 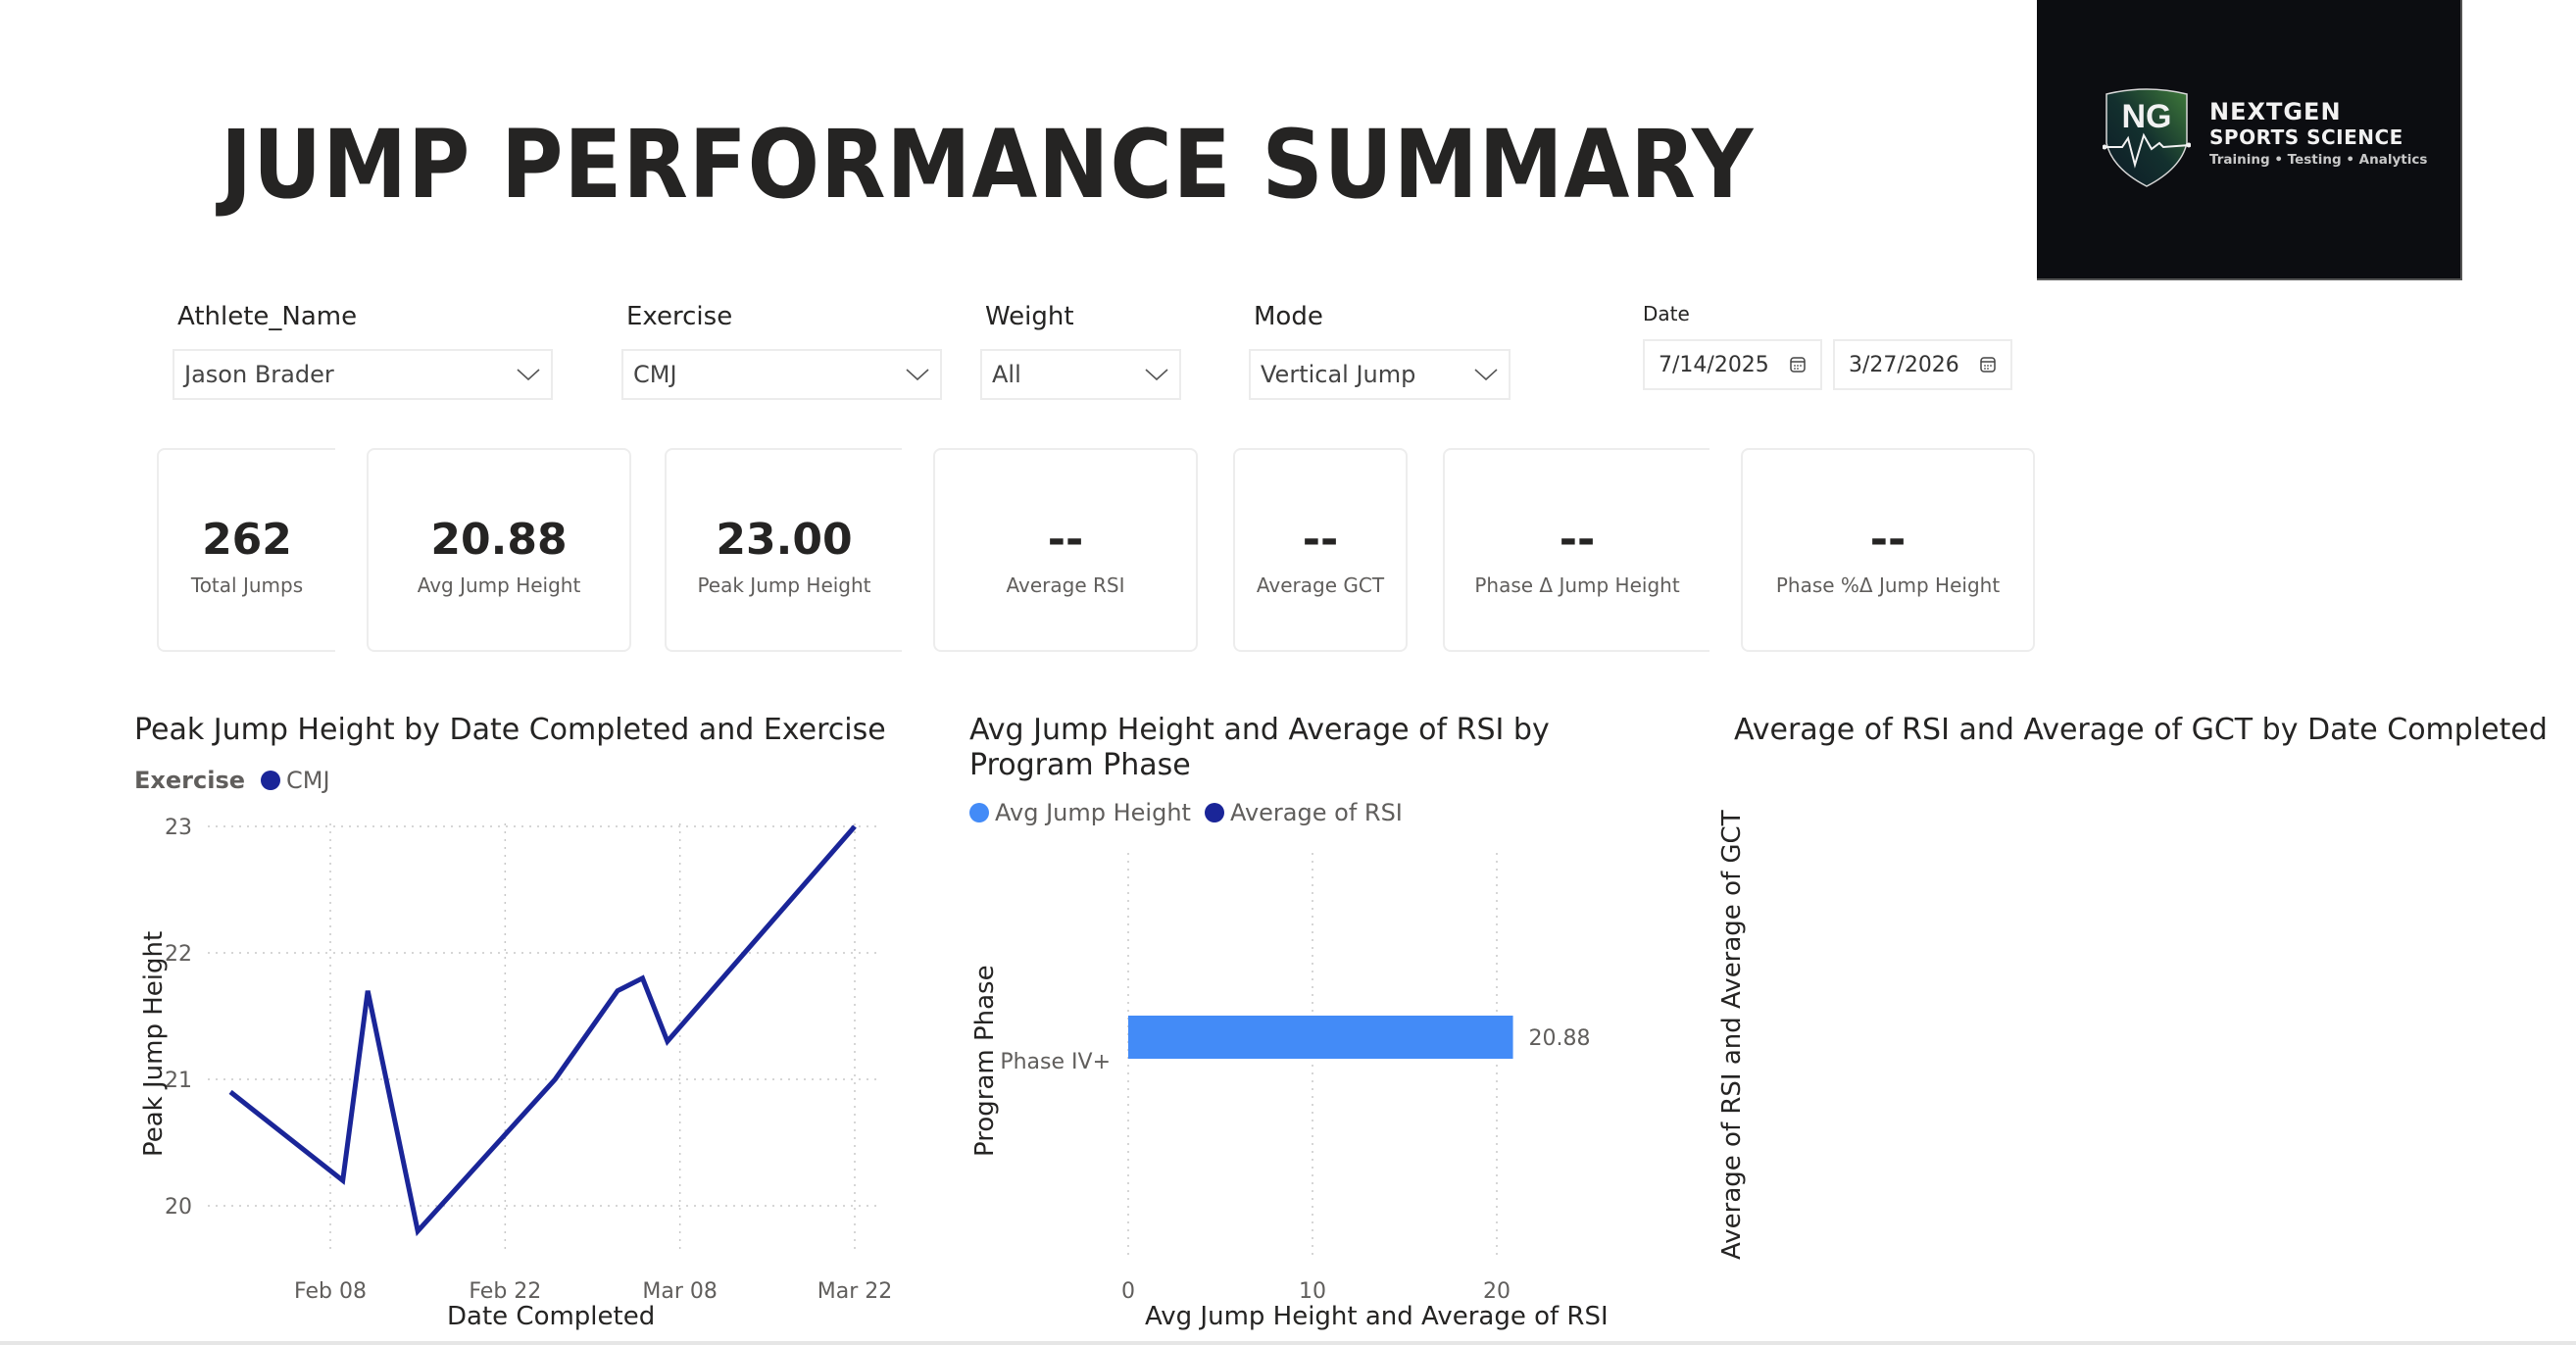 What do you see at coordinates (1259, 730) in the screenshot?
I see `bar-chart-title-line-1: Avg Jump Height and Average of RSI by` at bounding box center [1259, 730].